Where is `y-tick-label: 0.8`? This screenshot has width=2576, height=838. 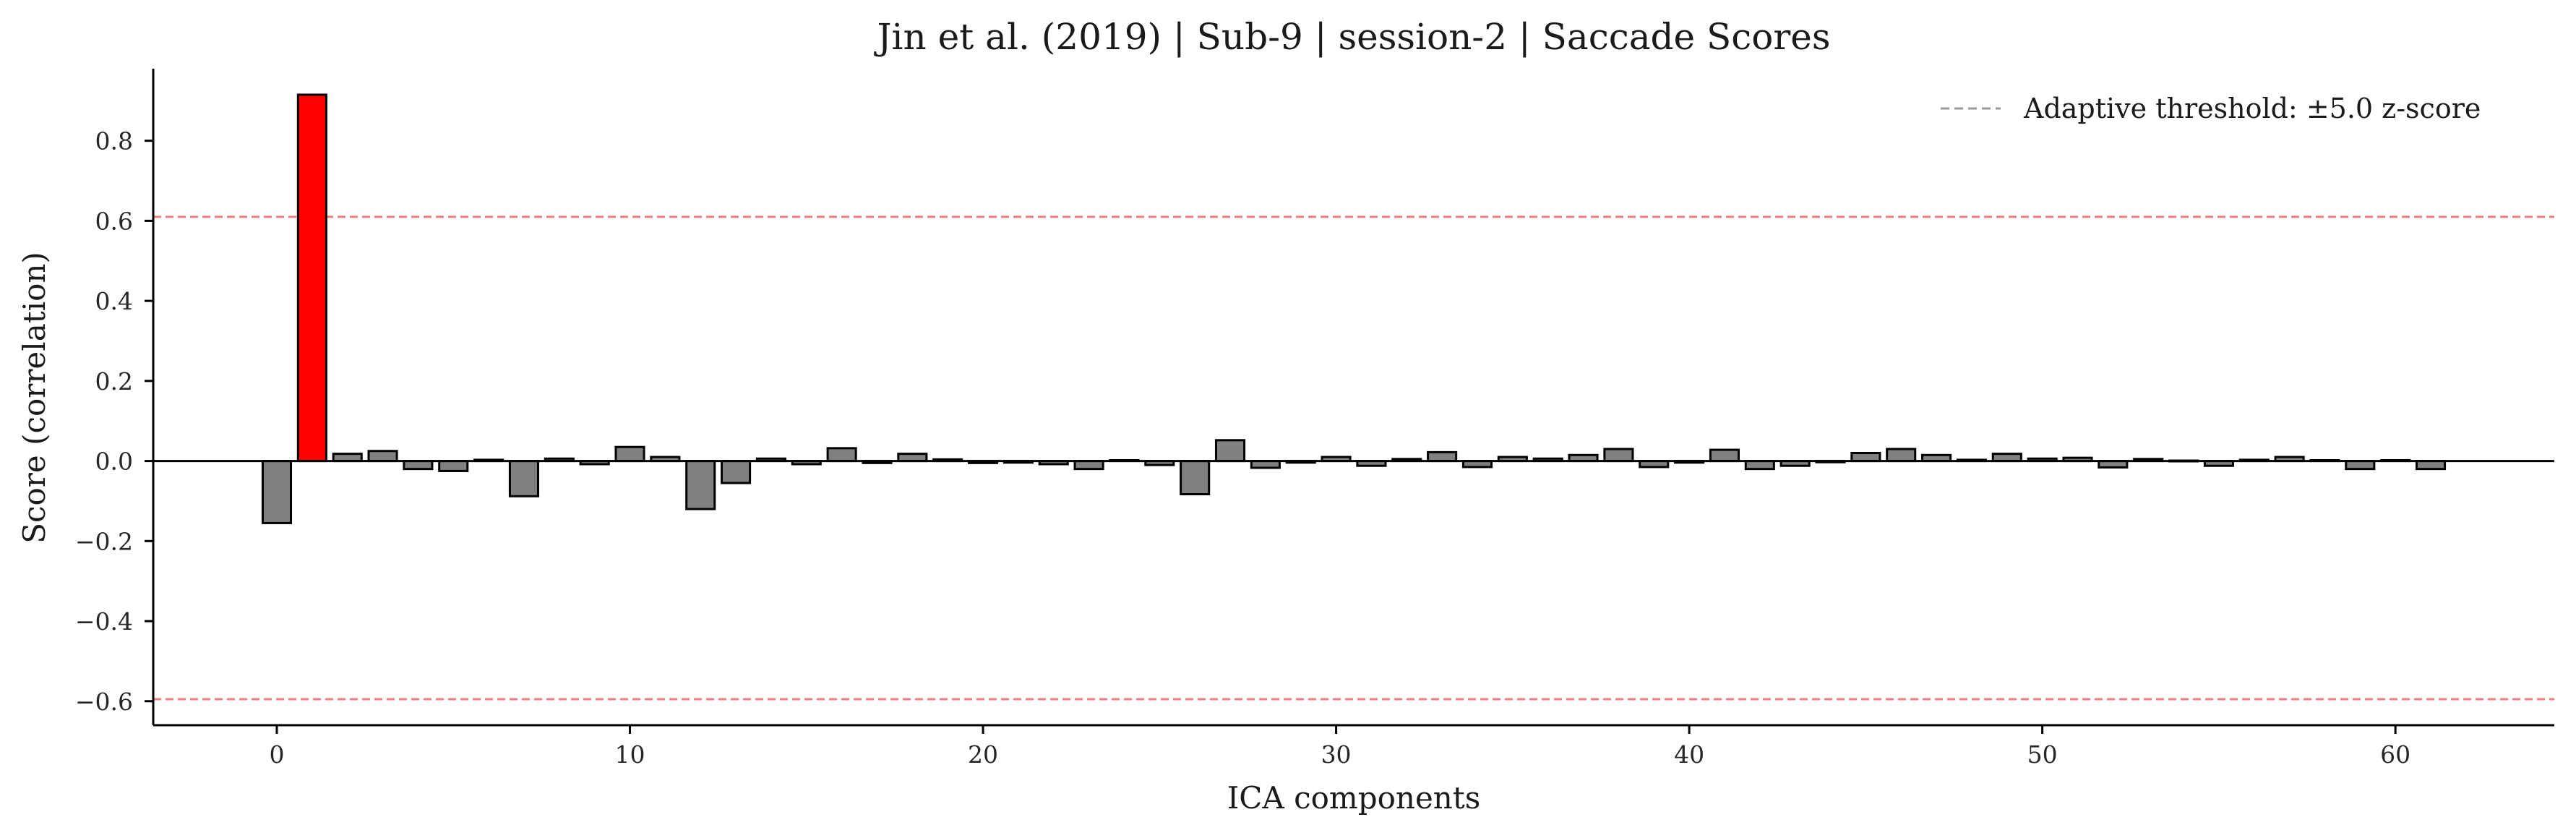
y-tick-label: 0.8 is located at coordinates (114, 141).